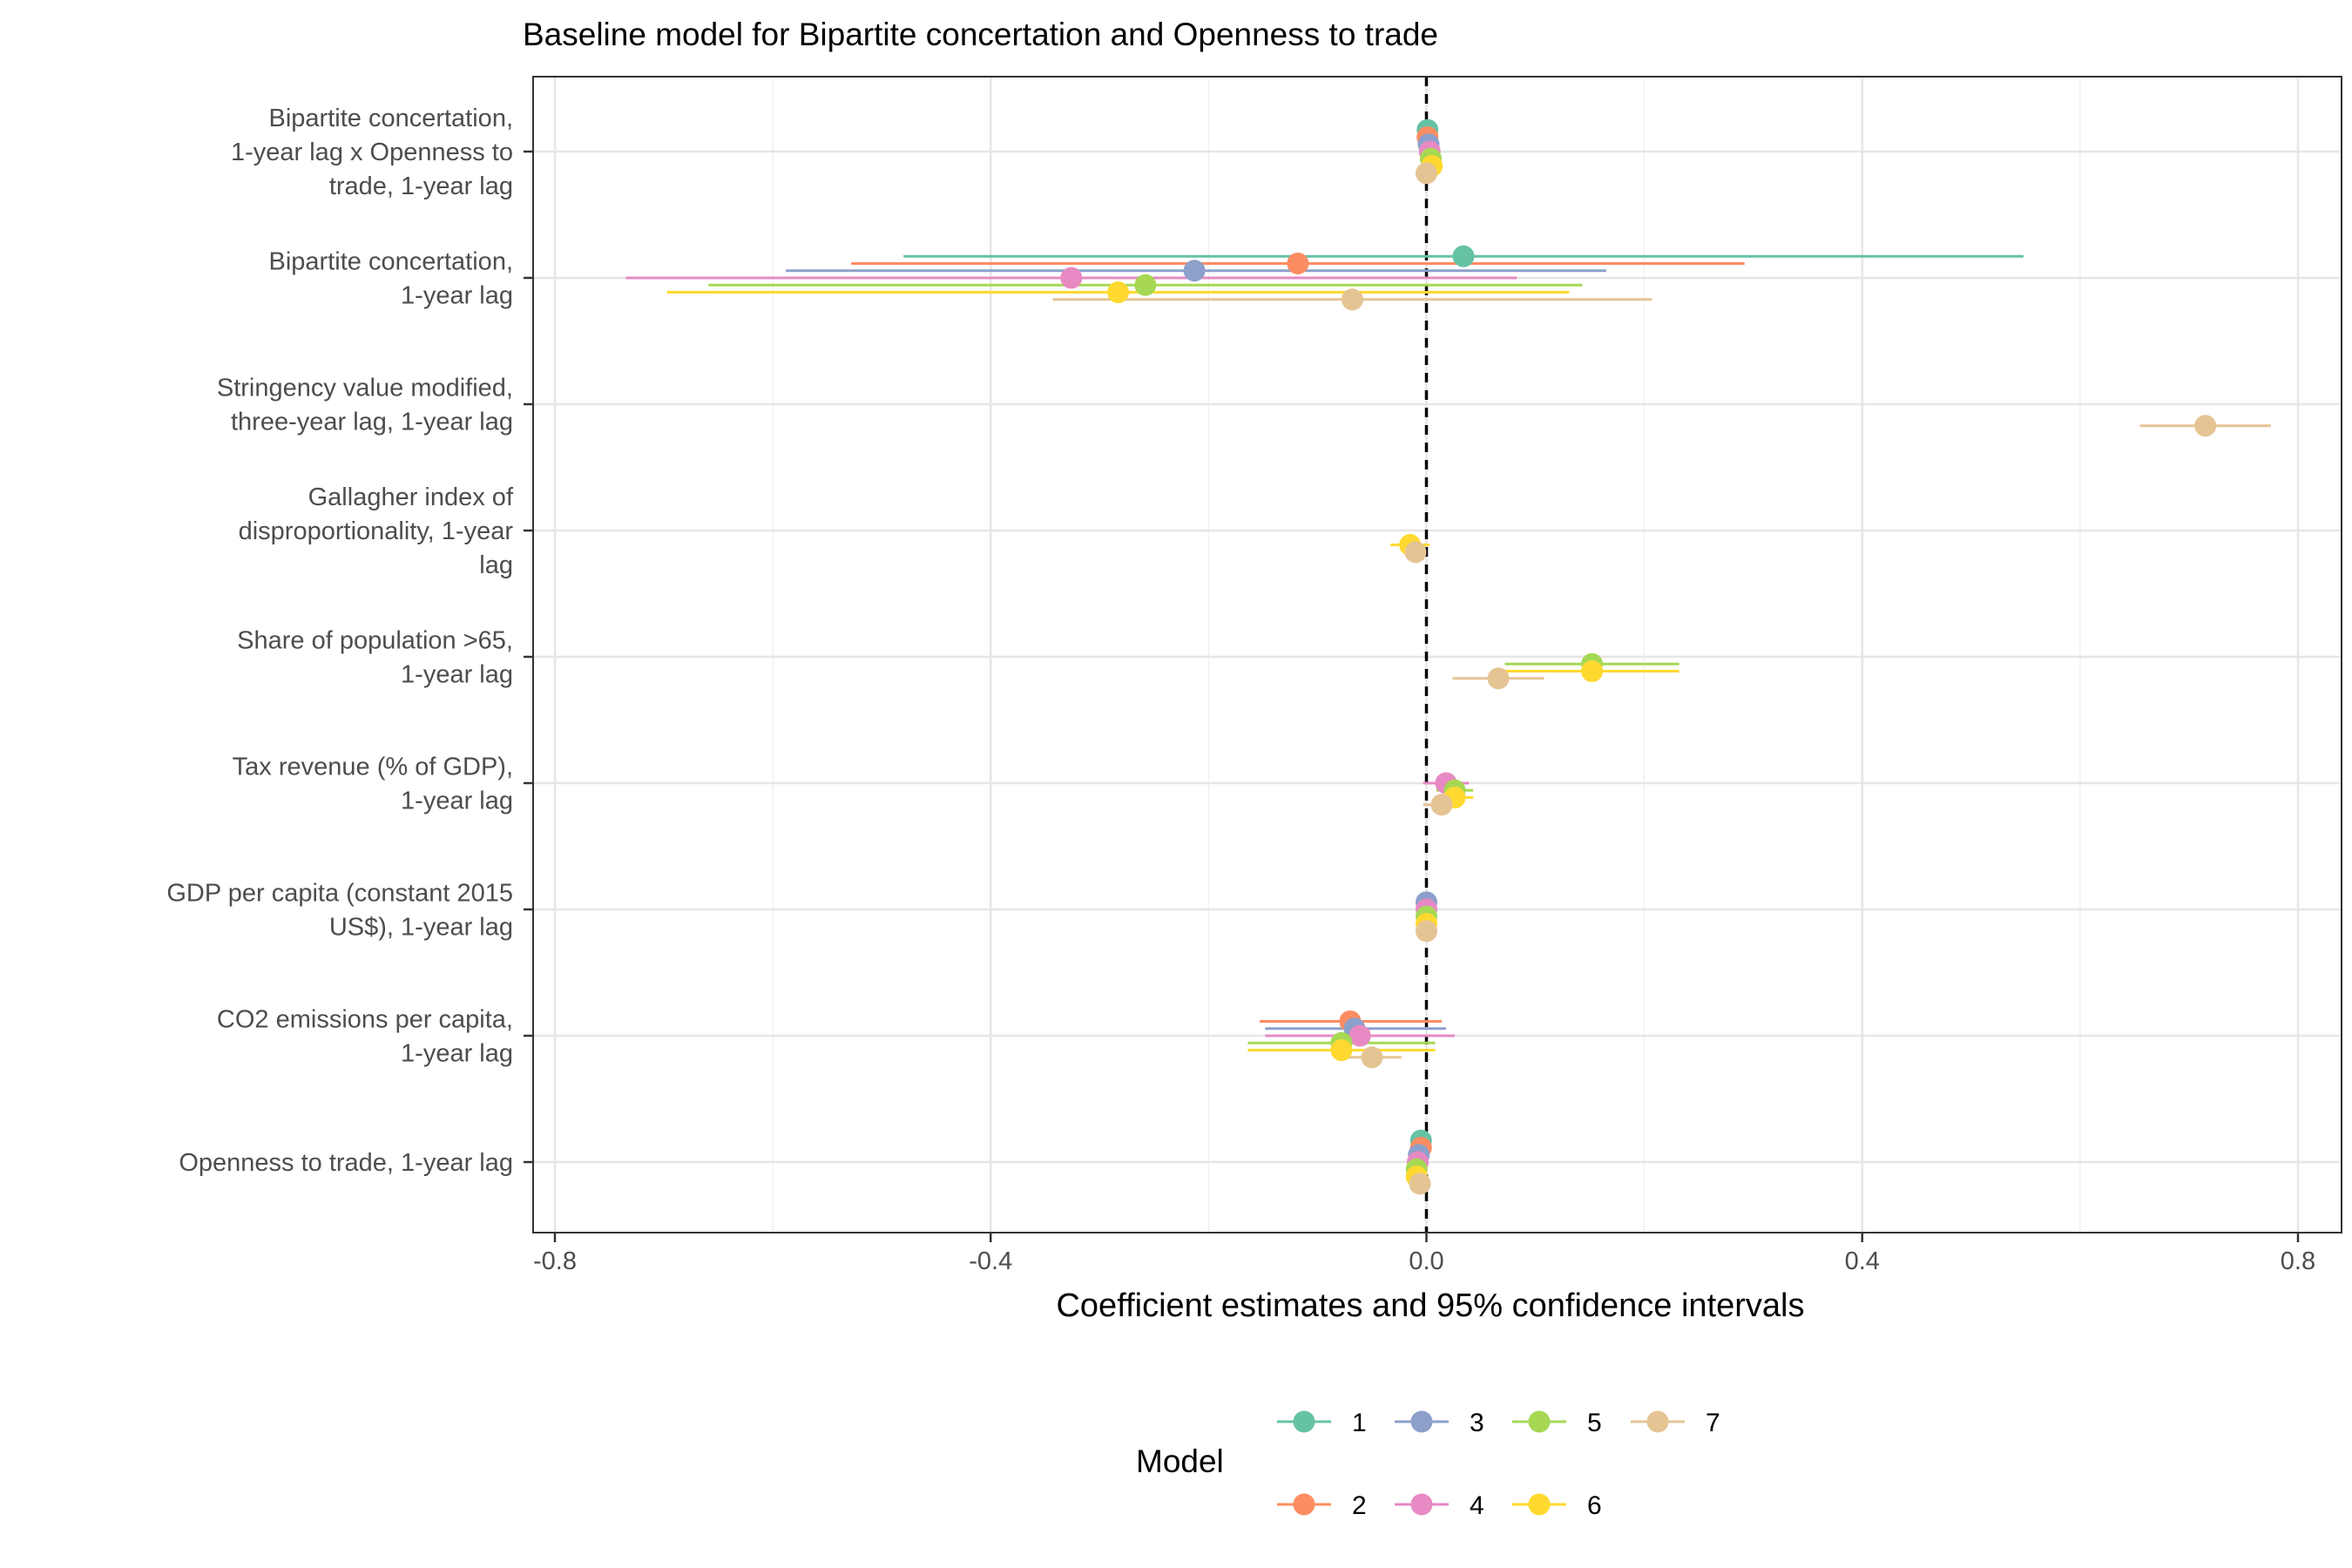 Image resolution: width=2352 pixels, height=1568 pixels. What do you see at coordinates (346, 1163) in the screenshot?
I see `y-tick-label: Openness to trade, 1-year lag` at bounding box center [346, 1163].